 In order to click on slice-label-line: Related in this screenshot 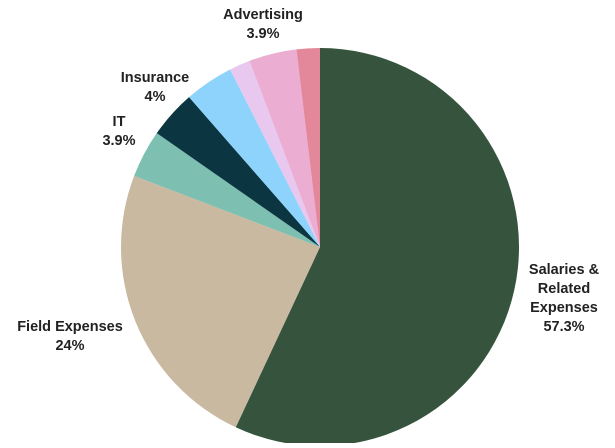, I will do `click(564, 289)`.